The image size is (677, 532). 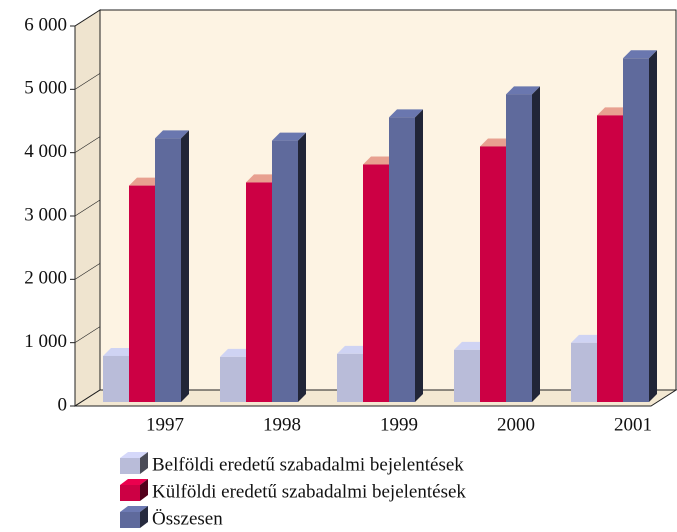 What do you see at coordinates (45, 341) in the screenshot?
I see `y-tick-label: 1 000` at bounding box center [45, 341].